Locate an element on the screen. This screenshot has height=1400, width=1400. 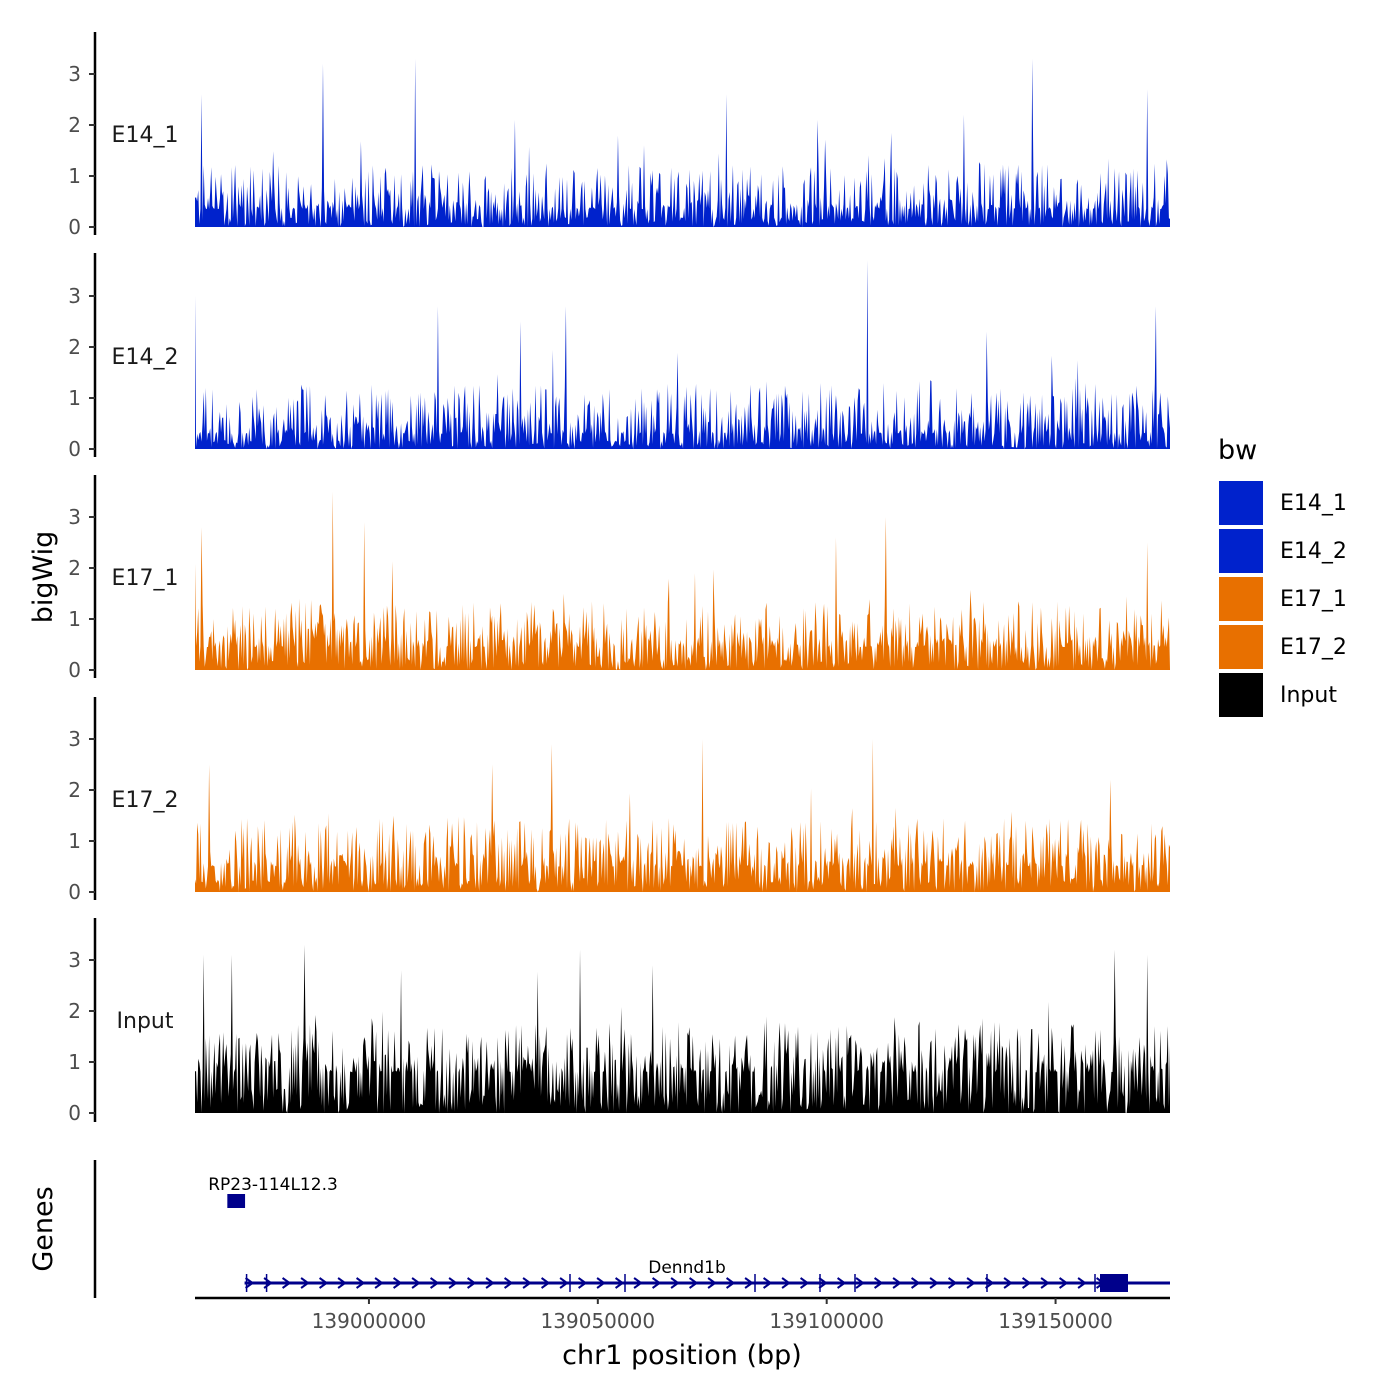
gene-Dennd1b: Dennd1b is located at coordinates (707, 1275).